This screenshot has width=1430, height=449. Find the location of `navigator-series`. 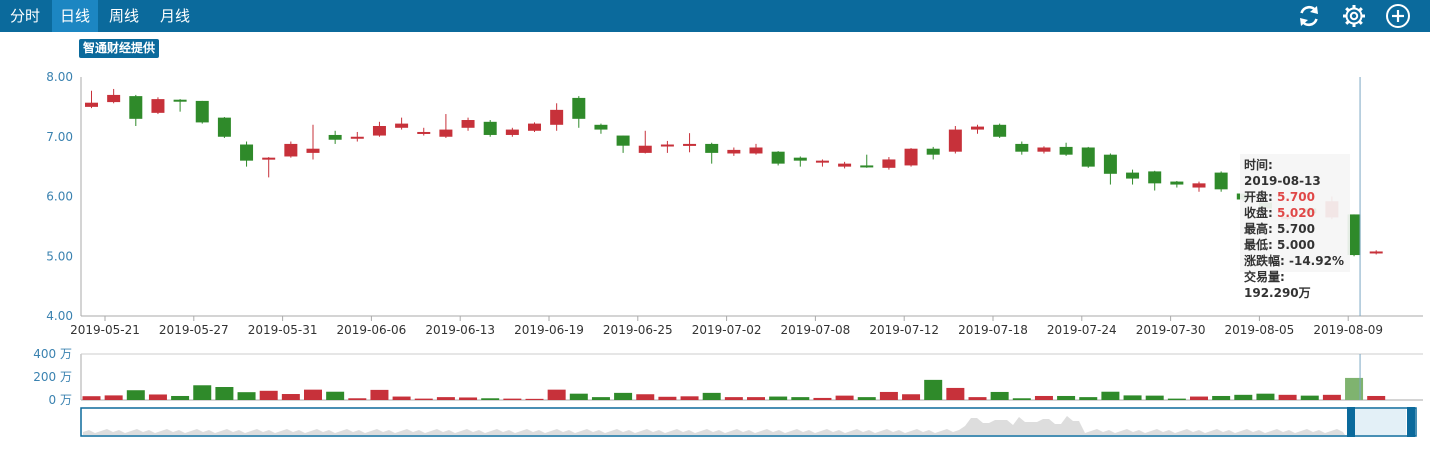

navigator-series is located at coordinates (714, 425).